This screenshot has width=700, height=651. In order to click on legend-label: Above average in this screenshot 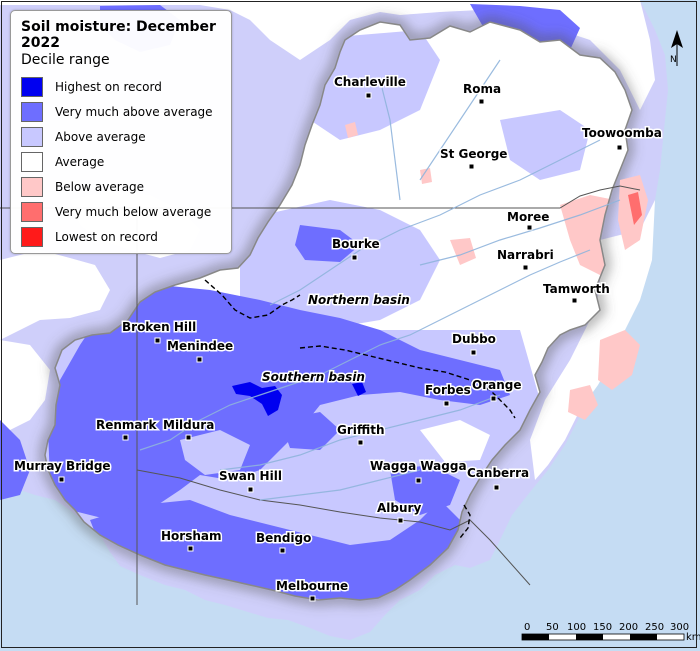, I will do `click(100, 136)`.